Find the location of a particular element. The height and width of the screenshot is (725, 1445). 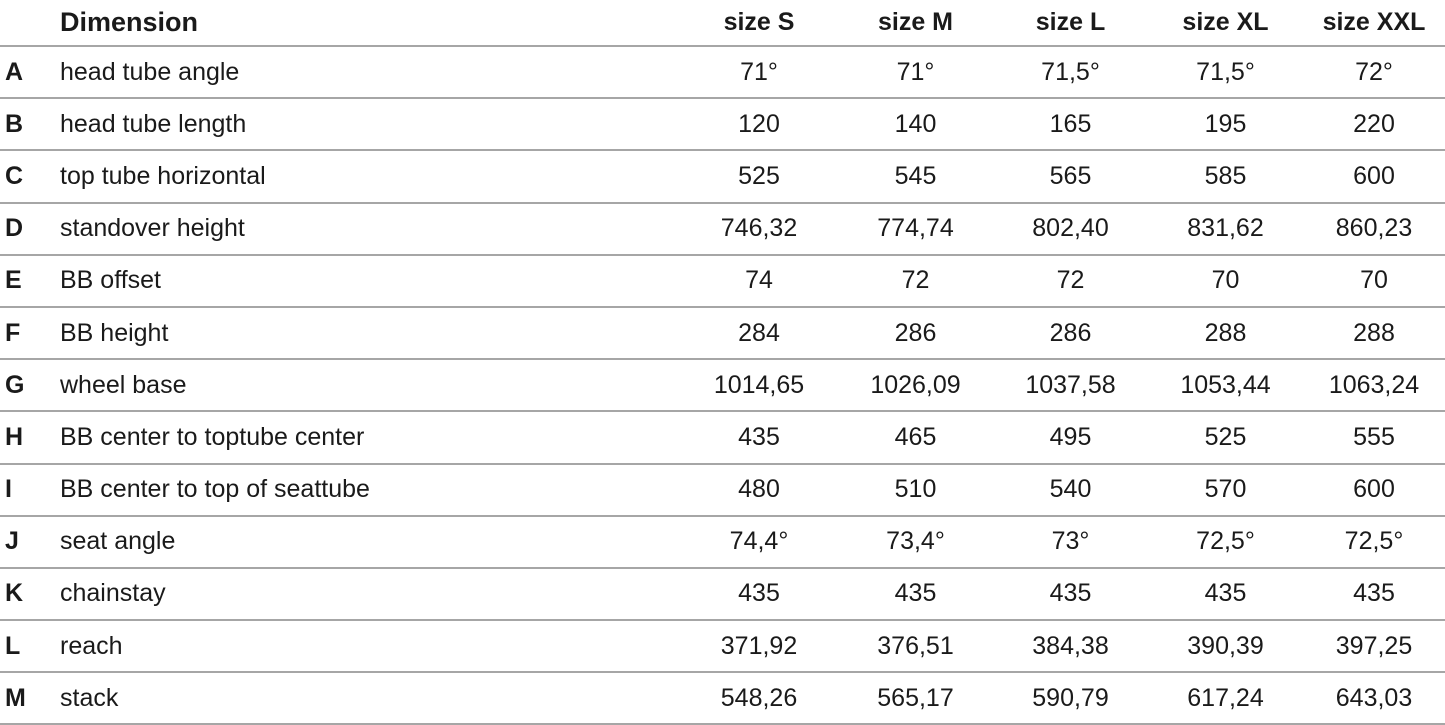

row-dimension-name: reach is located at coordinates (368, 647).